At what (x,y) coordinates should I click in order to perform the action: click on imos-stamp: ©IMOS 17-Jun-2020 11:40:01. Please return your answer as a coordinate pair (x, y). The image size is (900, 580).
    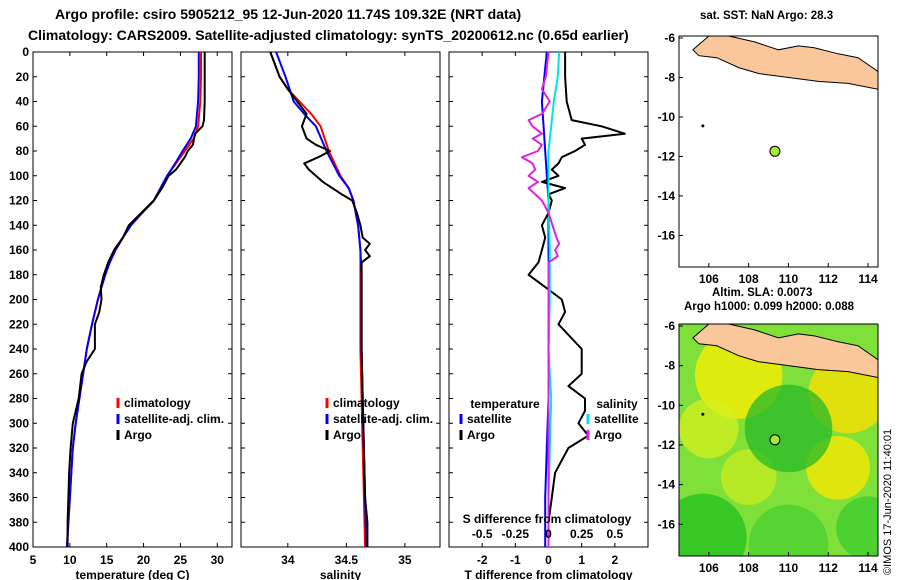
    Looking at the image, I should click on (888, 501).